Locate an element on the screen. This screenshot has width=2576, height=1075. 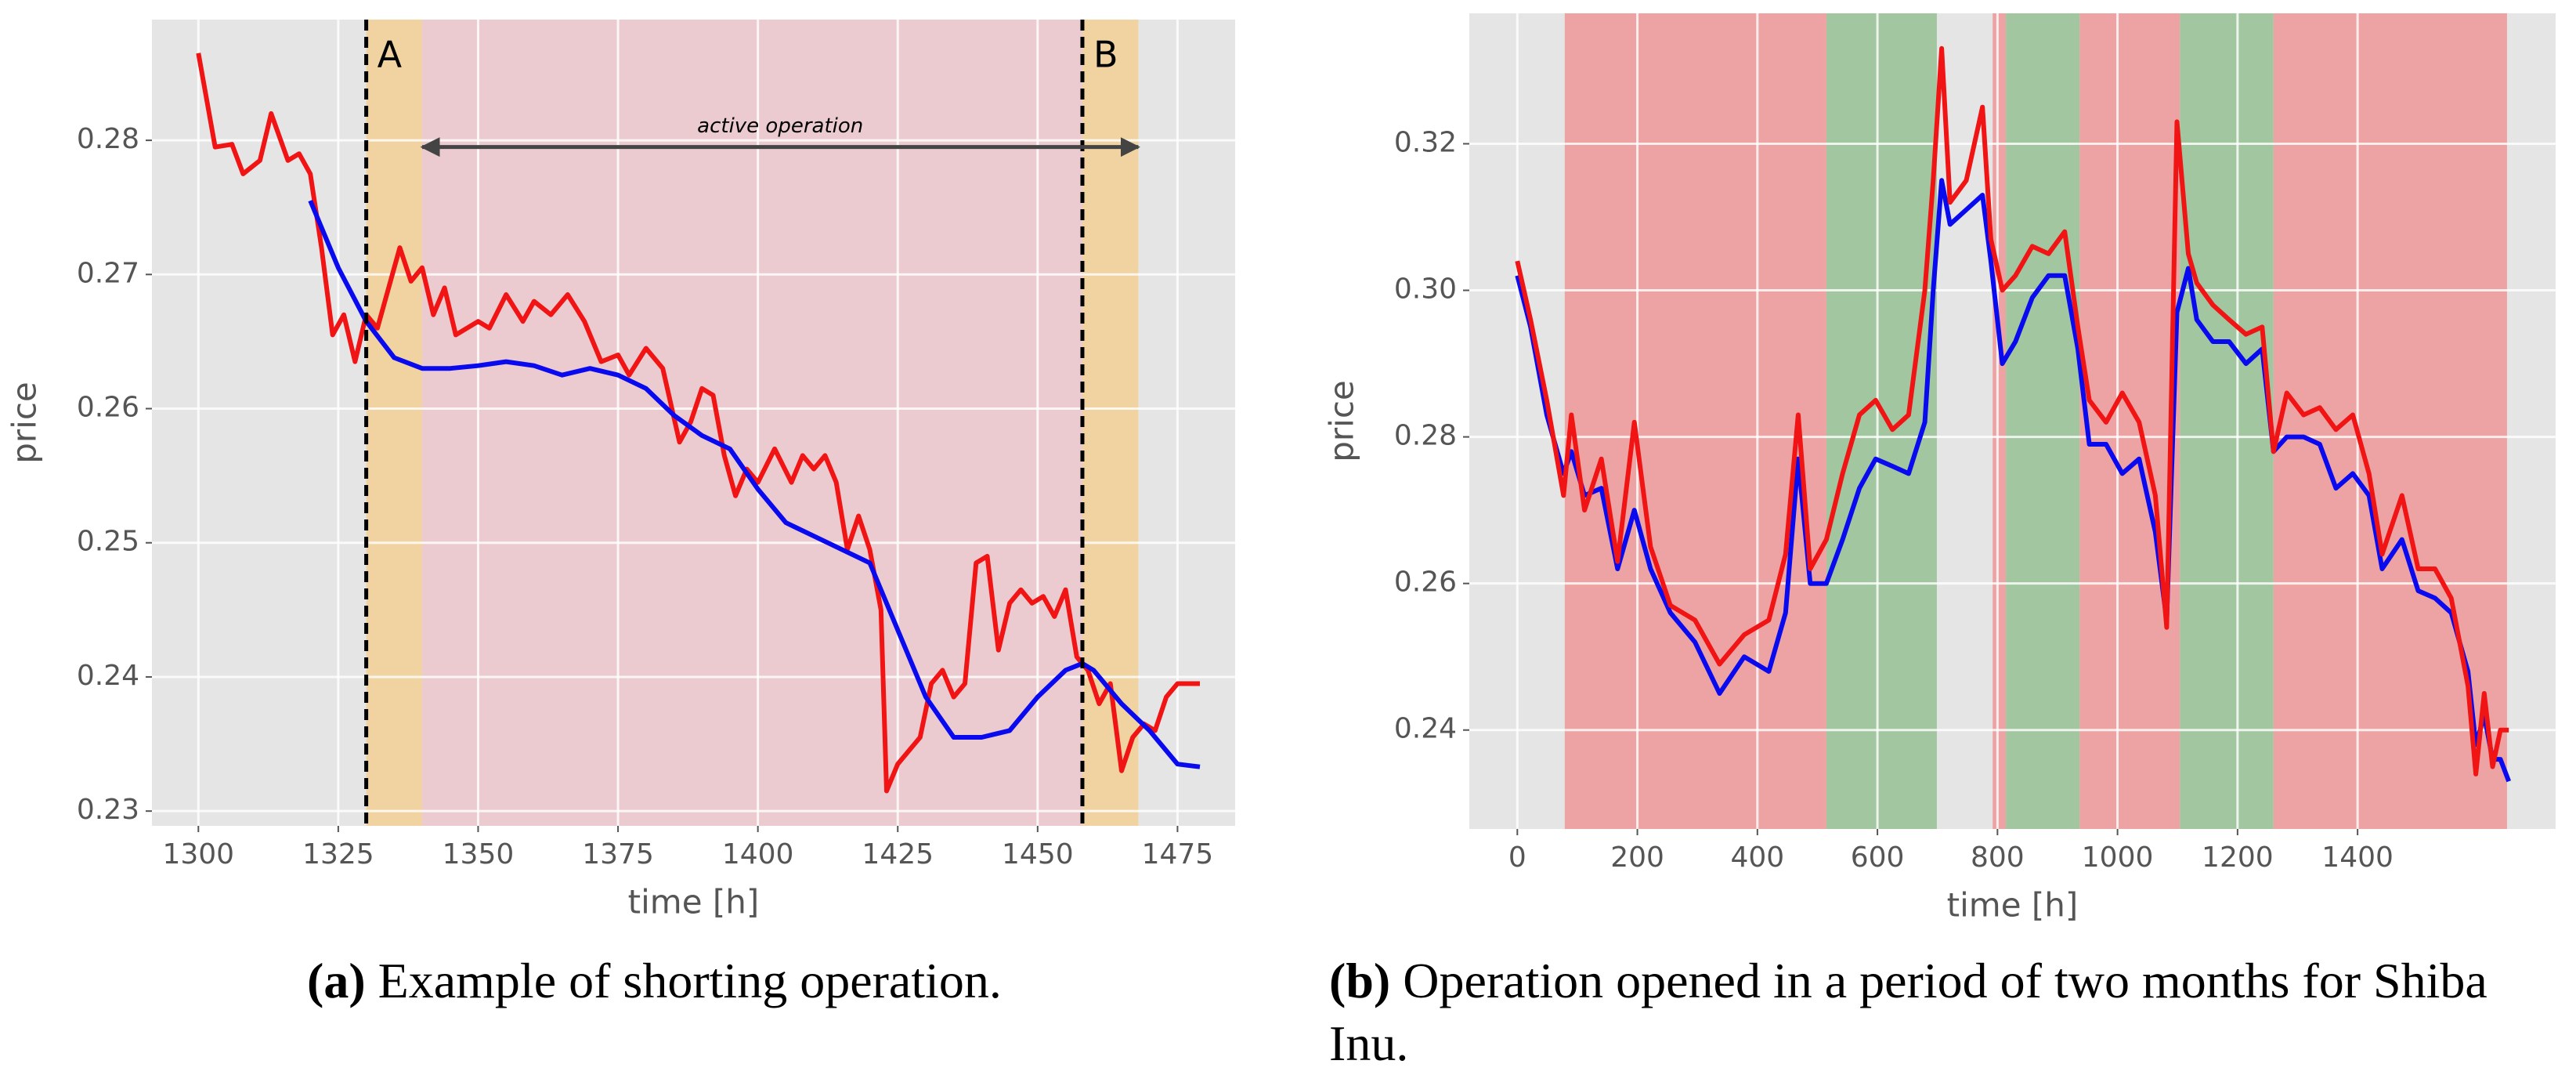
x-tick-label: 1325 is located at coordinates (338, 854).